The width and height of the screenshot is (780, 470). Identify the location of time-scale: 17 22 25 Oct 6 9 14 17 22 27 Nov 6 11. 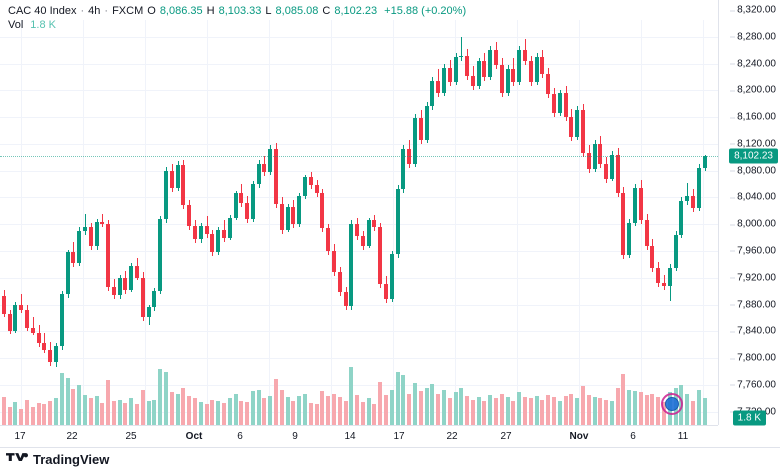
(359, 436).